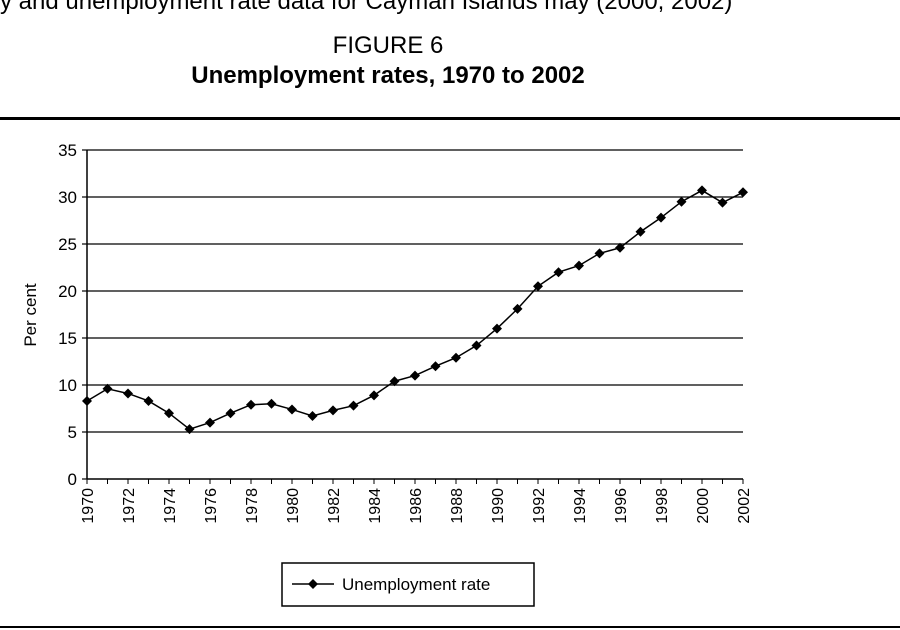 This screenshot has height=630, width=900. I want to click on y-tick-labels: 0 5 10 15 20 25 30 35, so click(67, 315).